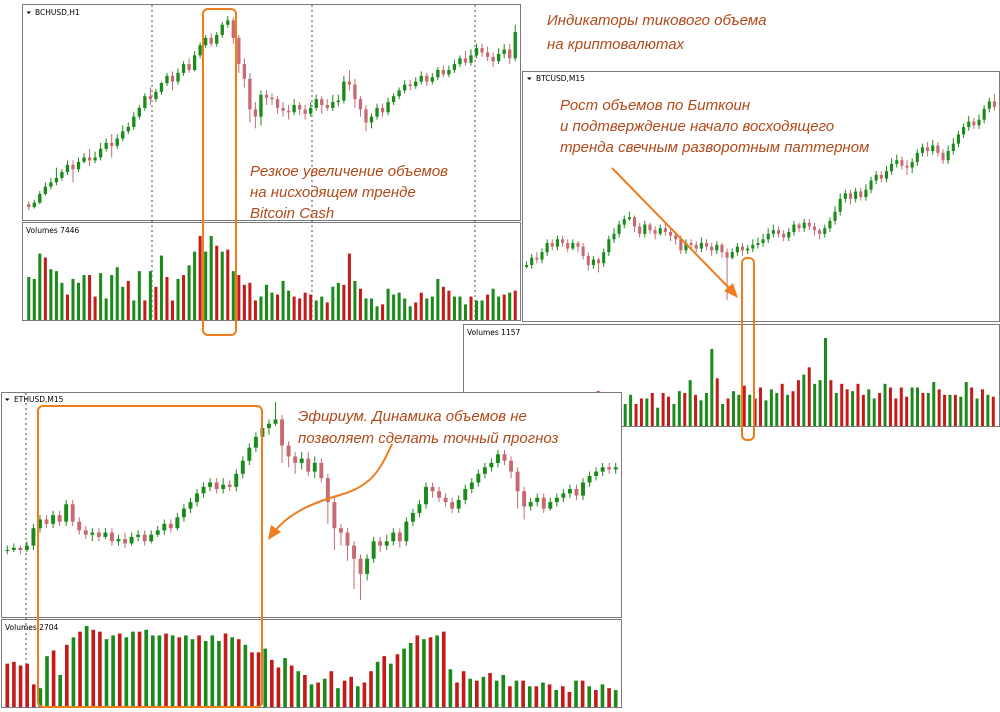 This screenshot has height=712, width=1000. Describe the element at coordinates (748, 349) in the screenshot. I see `btc-volume-spike-highlight` at that location.